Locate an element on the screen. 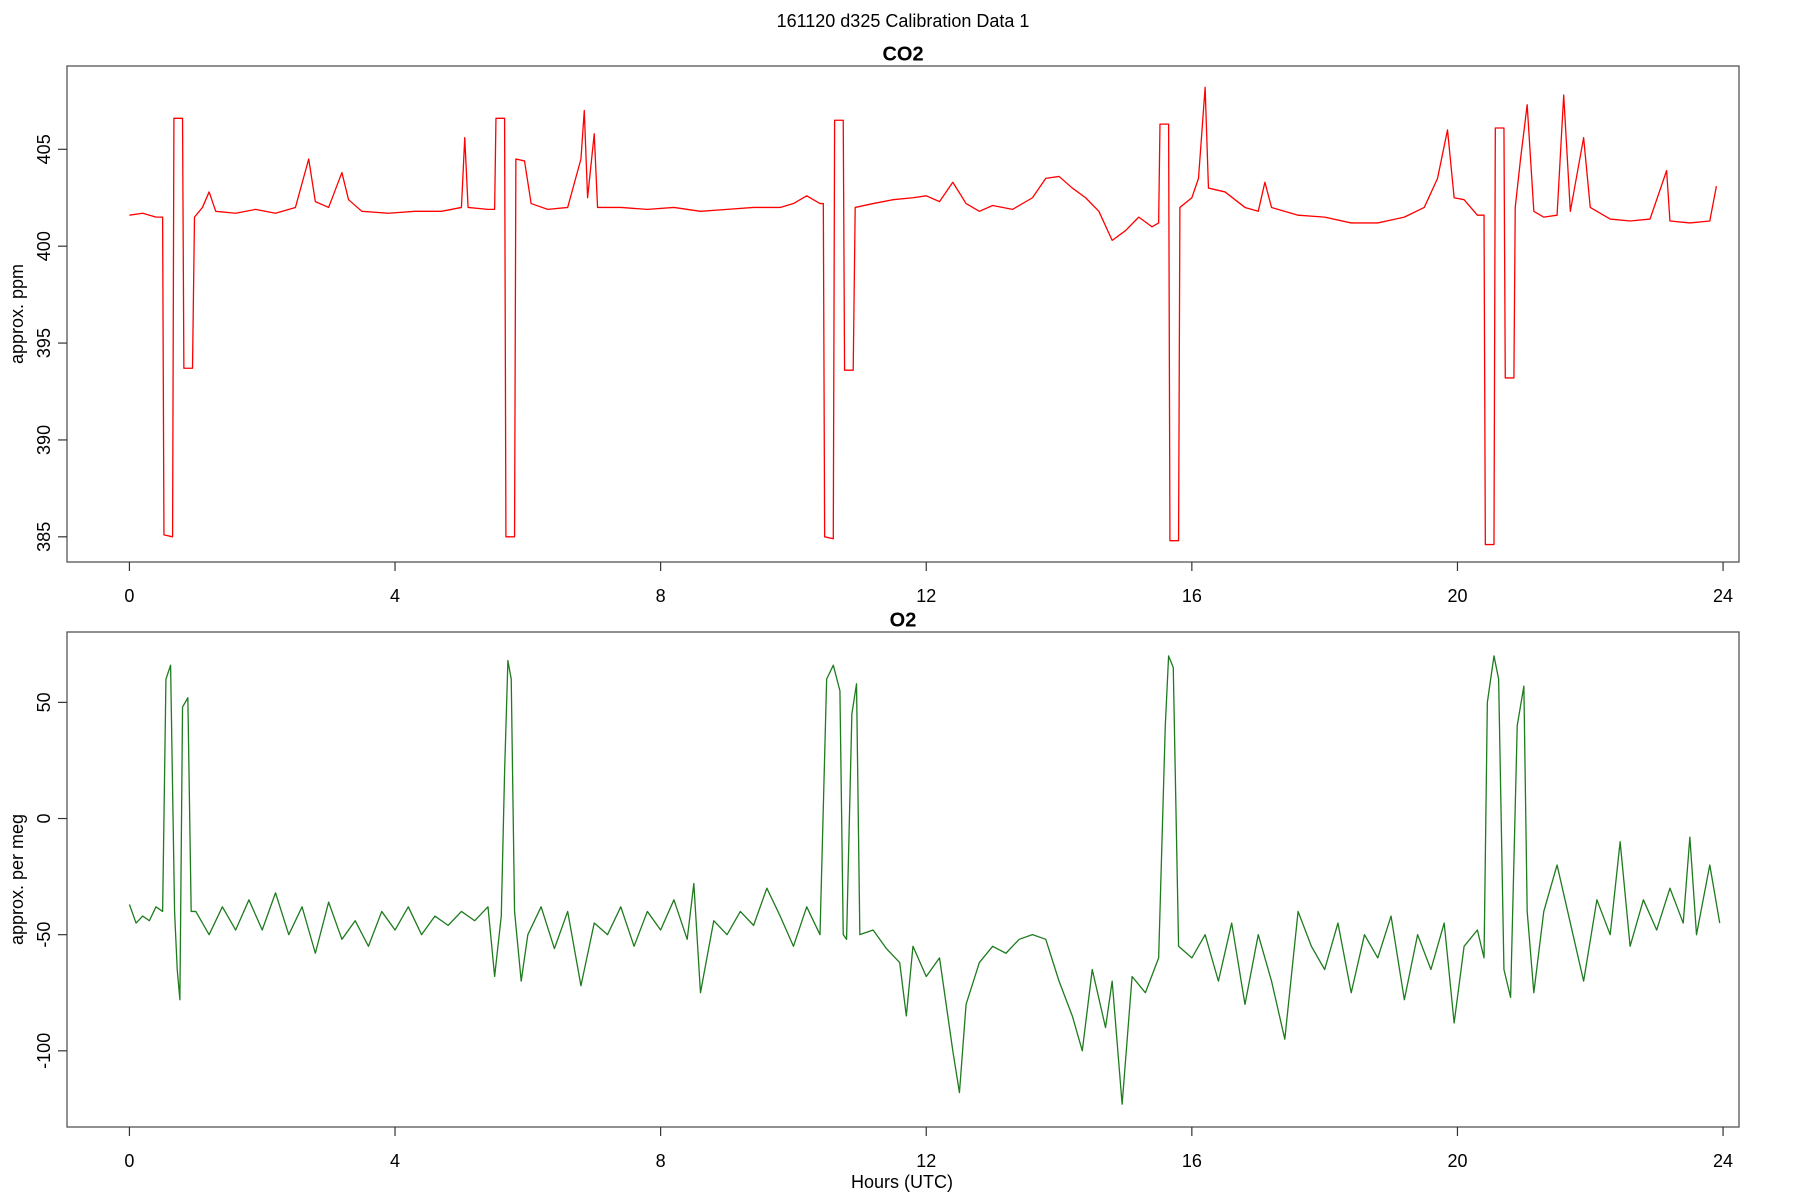  y-tick-label: -50 is located at coordinates (44, 935).